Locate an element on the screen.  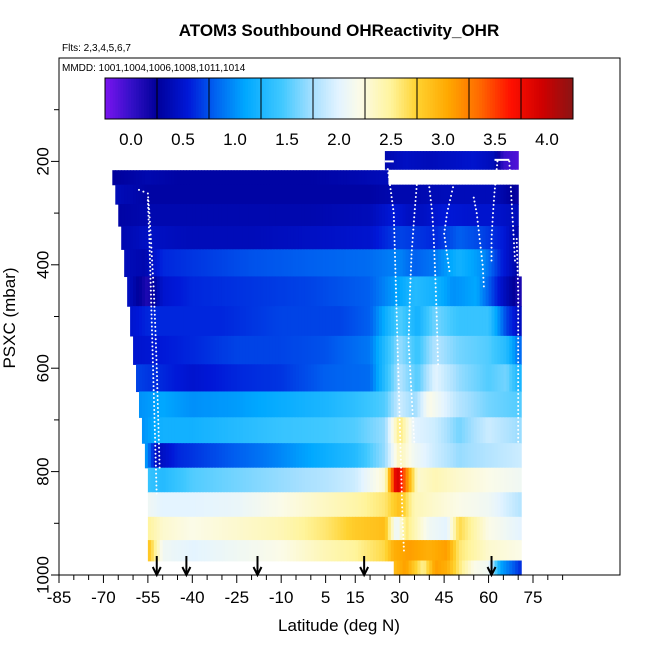
chart-title: ATOM3 Southbound OHReactivity_OHR is located at coordinates (339, 30).